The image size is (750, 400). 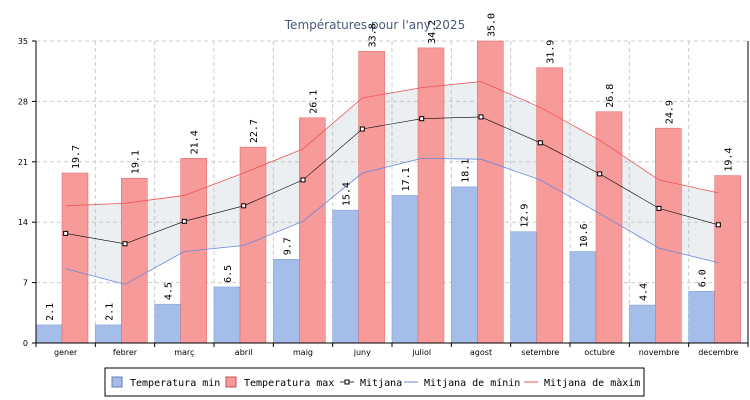 I want to click on y-tick-label: 0, so click(x=25, y=343).